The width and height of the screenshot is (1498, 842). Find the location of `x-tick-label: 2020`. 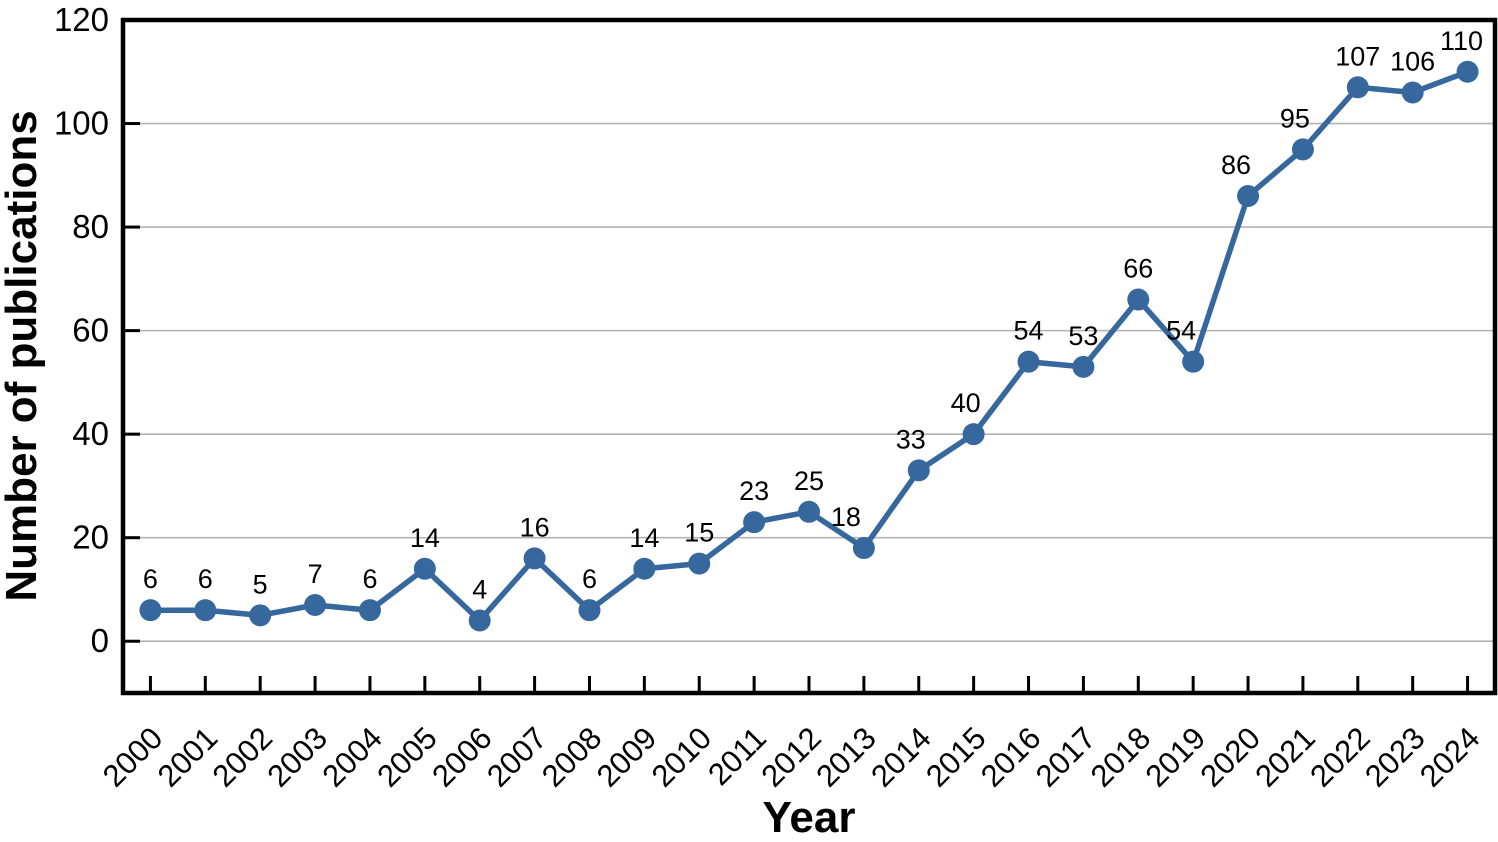

x-tick-label: 2020 is located at coordinates (1230, 757).